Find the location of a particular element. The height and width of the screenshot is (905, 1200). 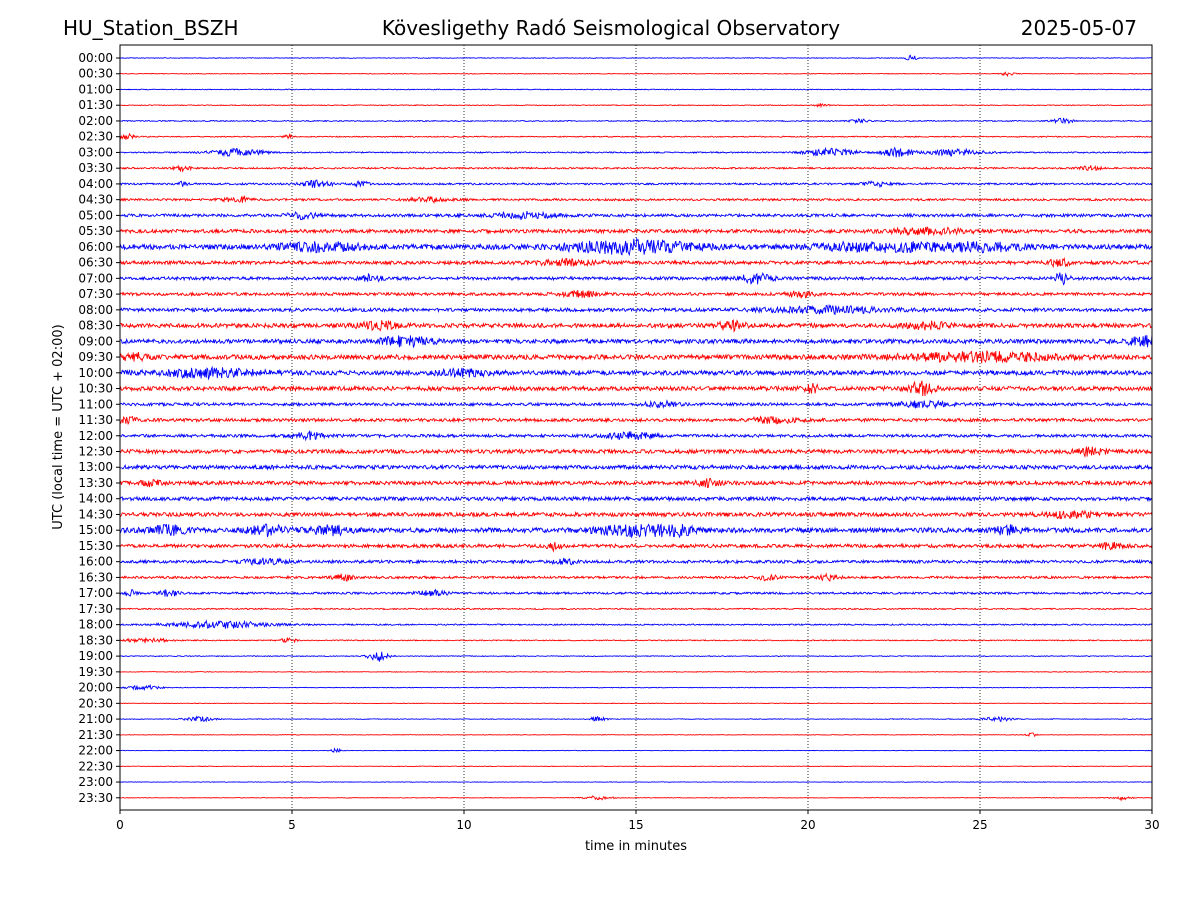

x-tick-label: 15 is located at coordinates (635, 825).